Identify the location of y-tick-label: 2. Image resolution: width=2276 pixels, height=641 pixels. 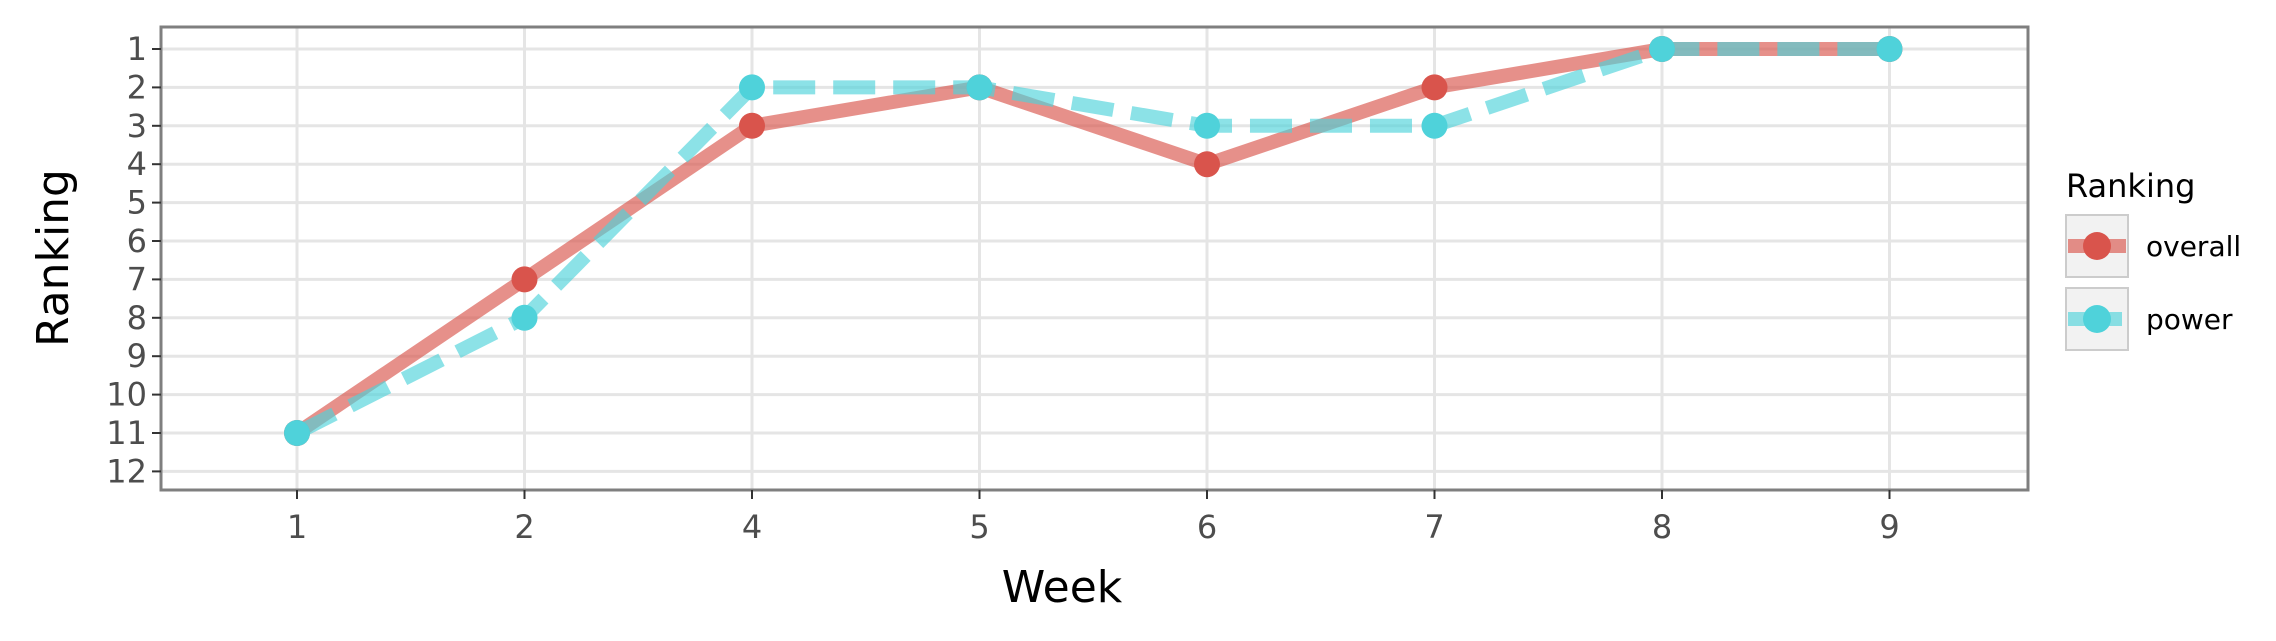
(137, 87).